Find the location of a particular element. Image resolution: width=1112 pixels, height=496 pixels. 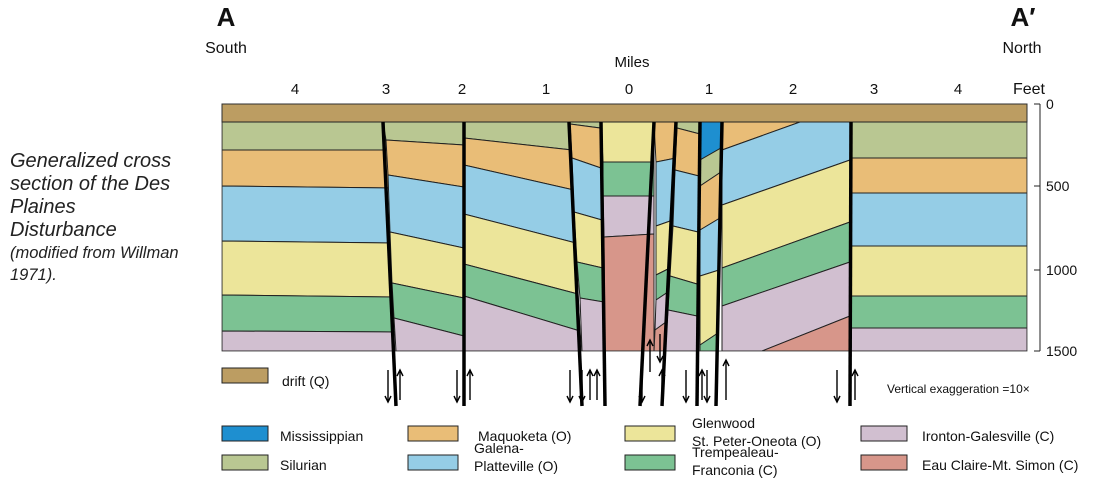

end-direction-left: South is located at coordinates (226, 48).